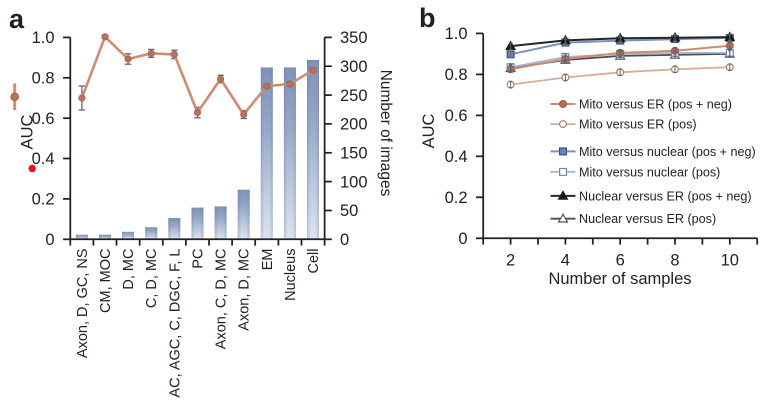  I want to click on svg-text: C, D, MC, so click(152, 279).